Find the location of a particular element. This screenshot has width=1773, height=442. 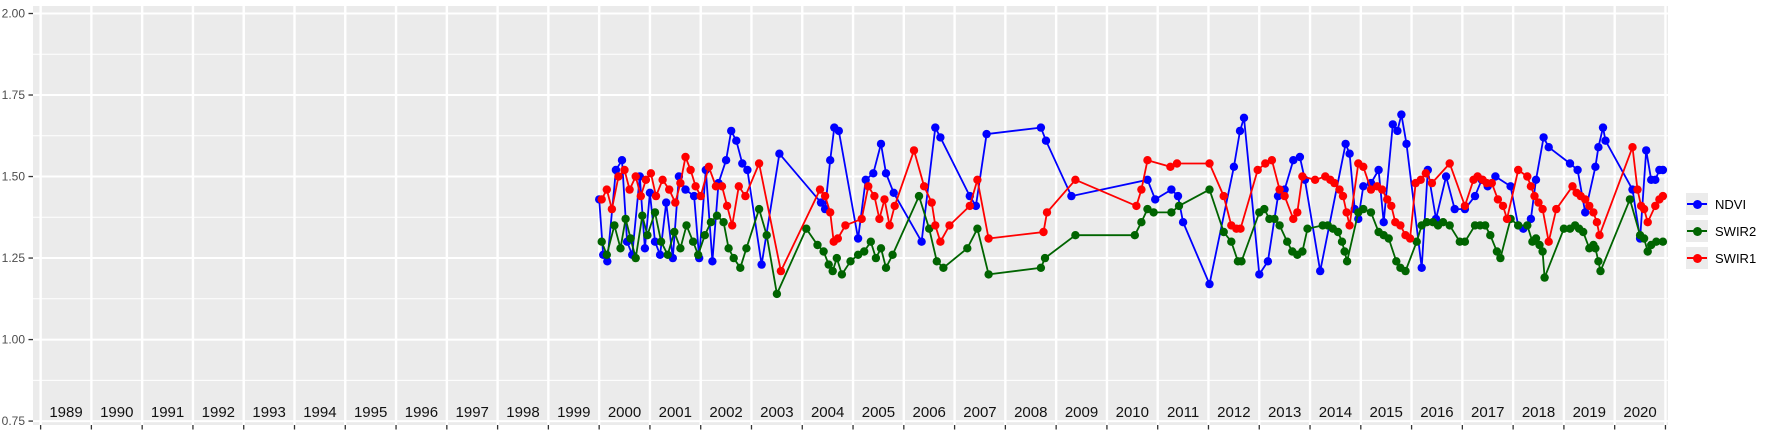

year-label: 1994 is located at coordinates (319, 412).